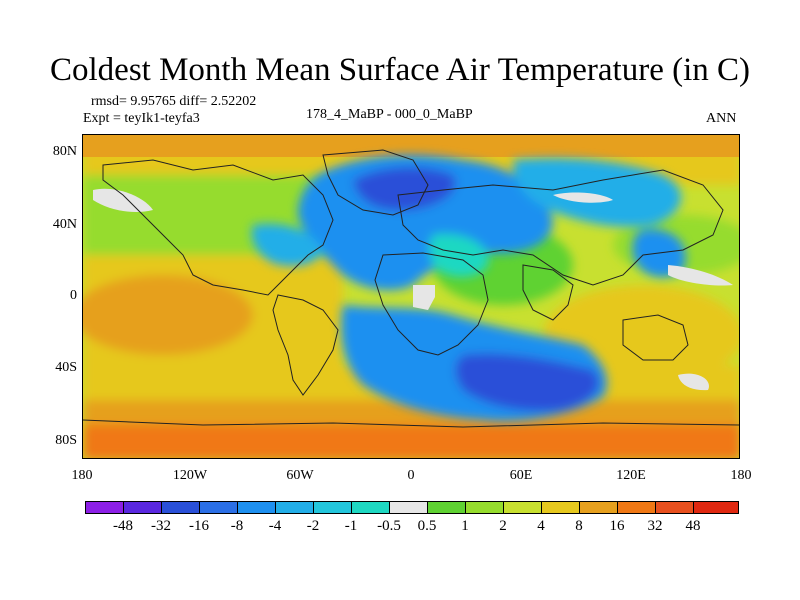  I want to click on colorbar-label: -8, so click(237, 526).